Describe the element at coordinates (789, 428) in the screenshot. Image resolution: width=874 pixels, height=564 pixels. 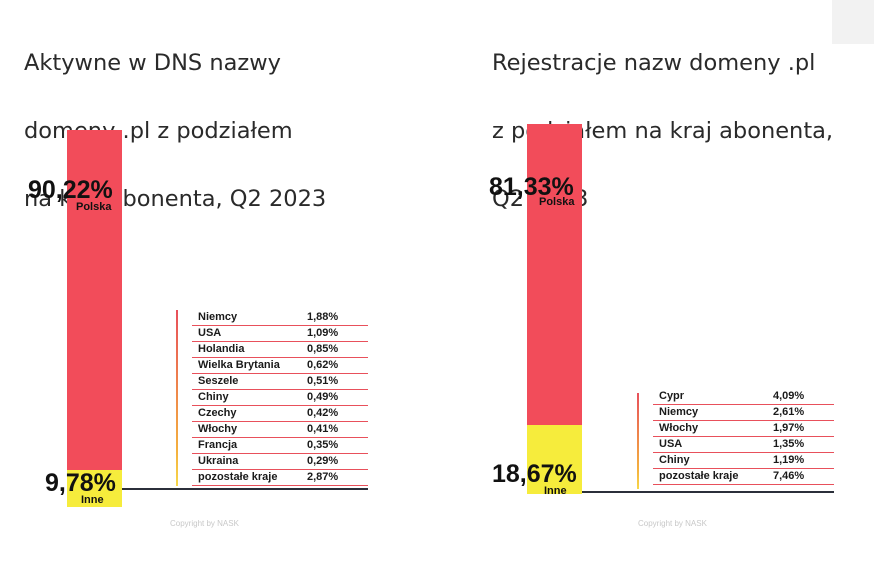
I see `country-value: 1,97%` at that location.